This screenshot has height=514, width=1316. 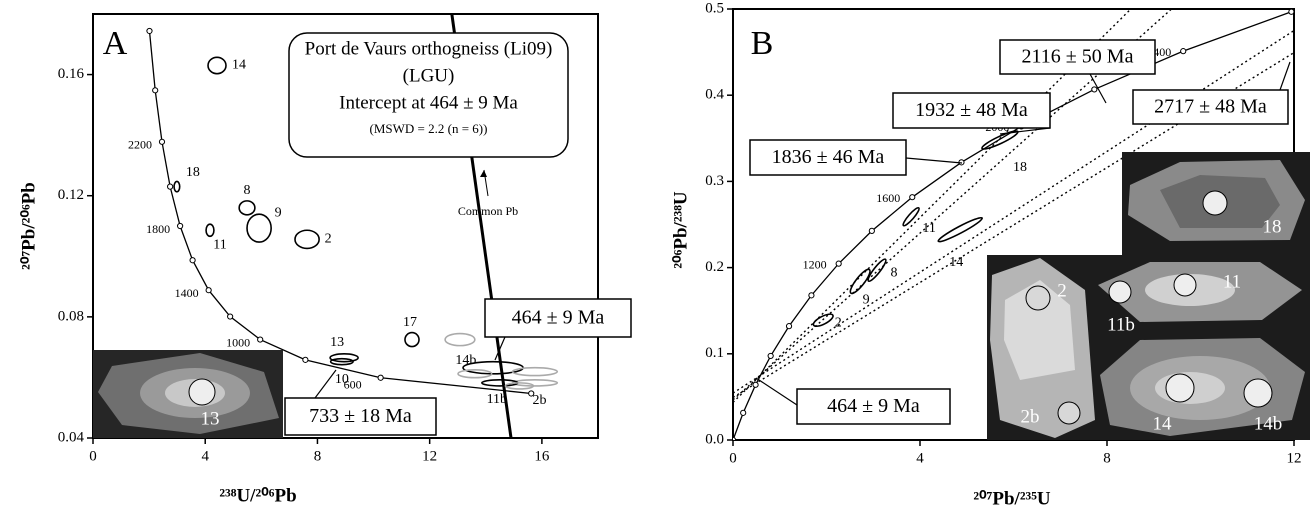 What do you see at coordinates (497, 399) in the screenshot?
I see `ellipse-label: 11b` at bounding box center [497, 399].